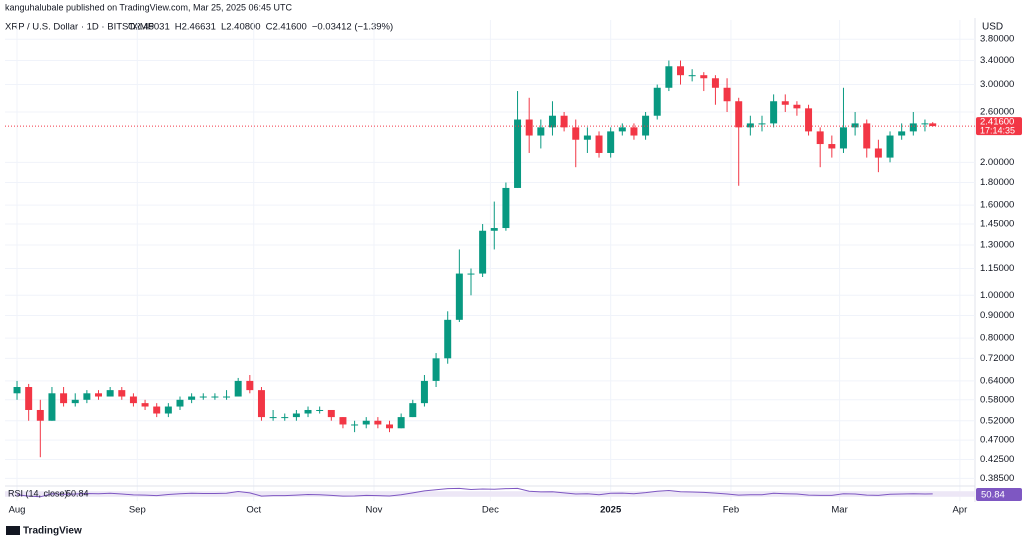  What do you see at coordinates (997, 420) in the screenshot?
I see `y-tick-label: 0.52000` at bounding box center [997, 420].